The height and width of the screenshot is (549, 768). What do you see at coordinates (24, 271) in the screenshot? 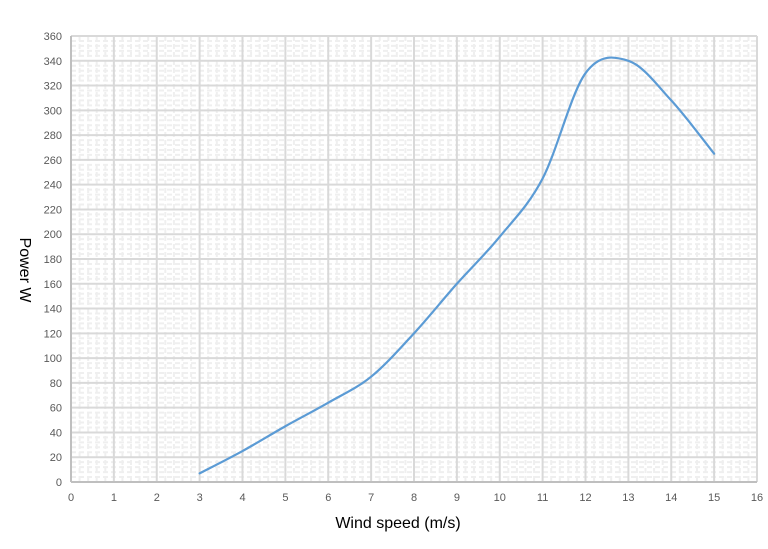
I see `y-axis-title: Power W` at bounding box center [24, 271].